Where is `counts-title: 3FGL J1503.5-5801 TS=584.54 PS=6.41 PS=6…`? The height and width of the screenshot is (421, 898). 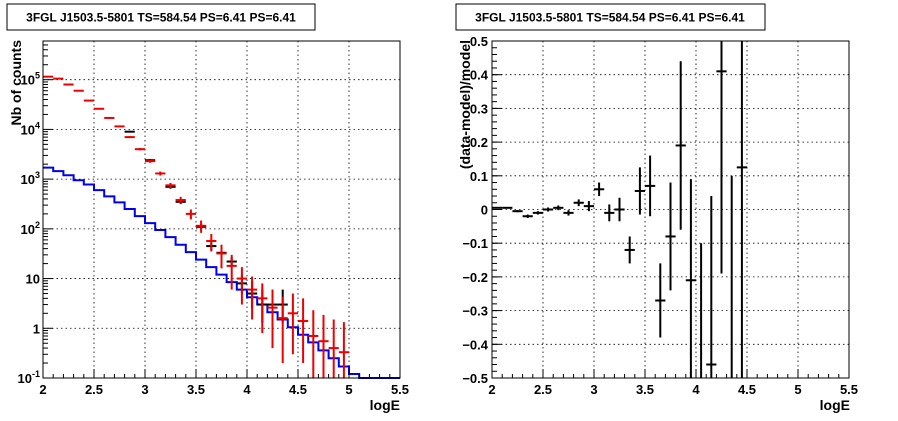
counts-title: 3FGL J1503.5-5801 TS=584.54 PS=6.41 PS=6… is located at coordinates (161, 18).